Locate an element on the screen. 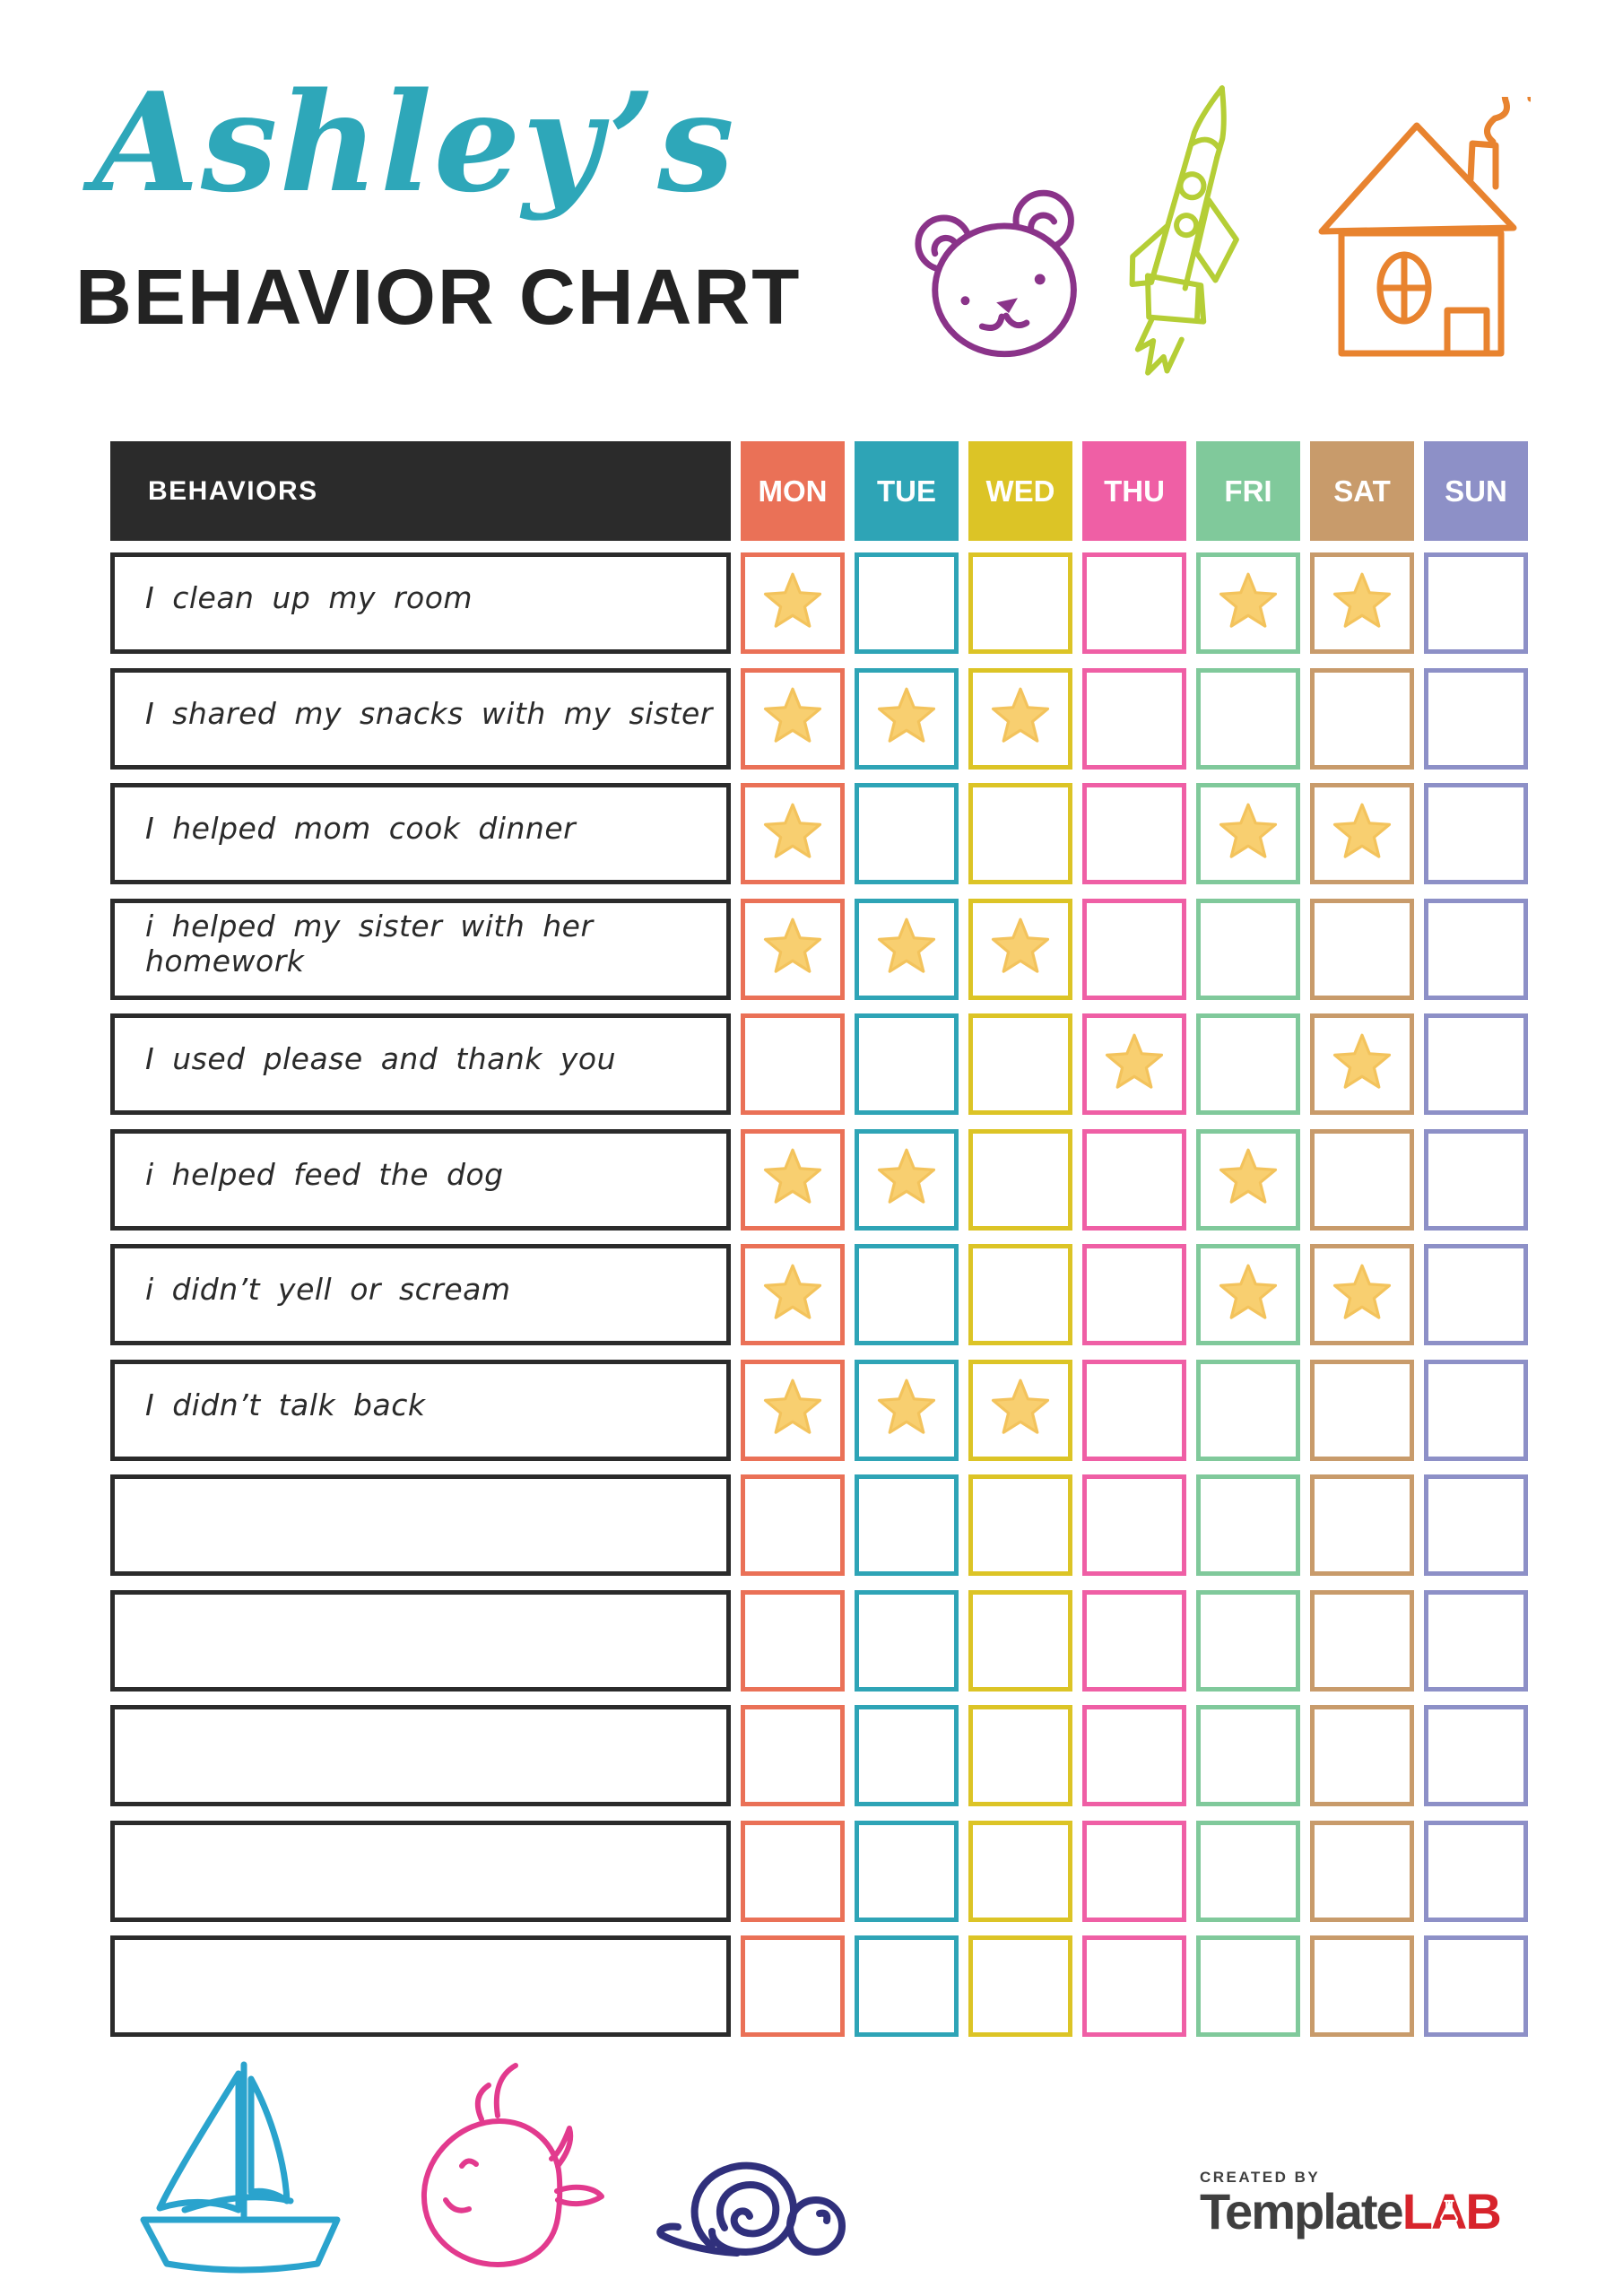 This screenshot has height=2296, width=1623. cell-sun-row6 is located at coordinates (1476, 1179).